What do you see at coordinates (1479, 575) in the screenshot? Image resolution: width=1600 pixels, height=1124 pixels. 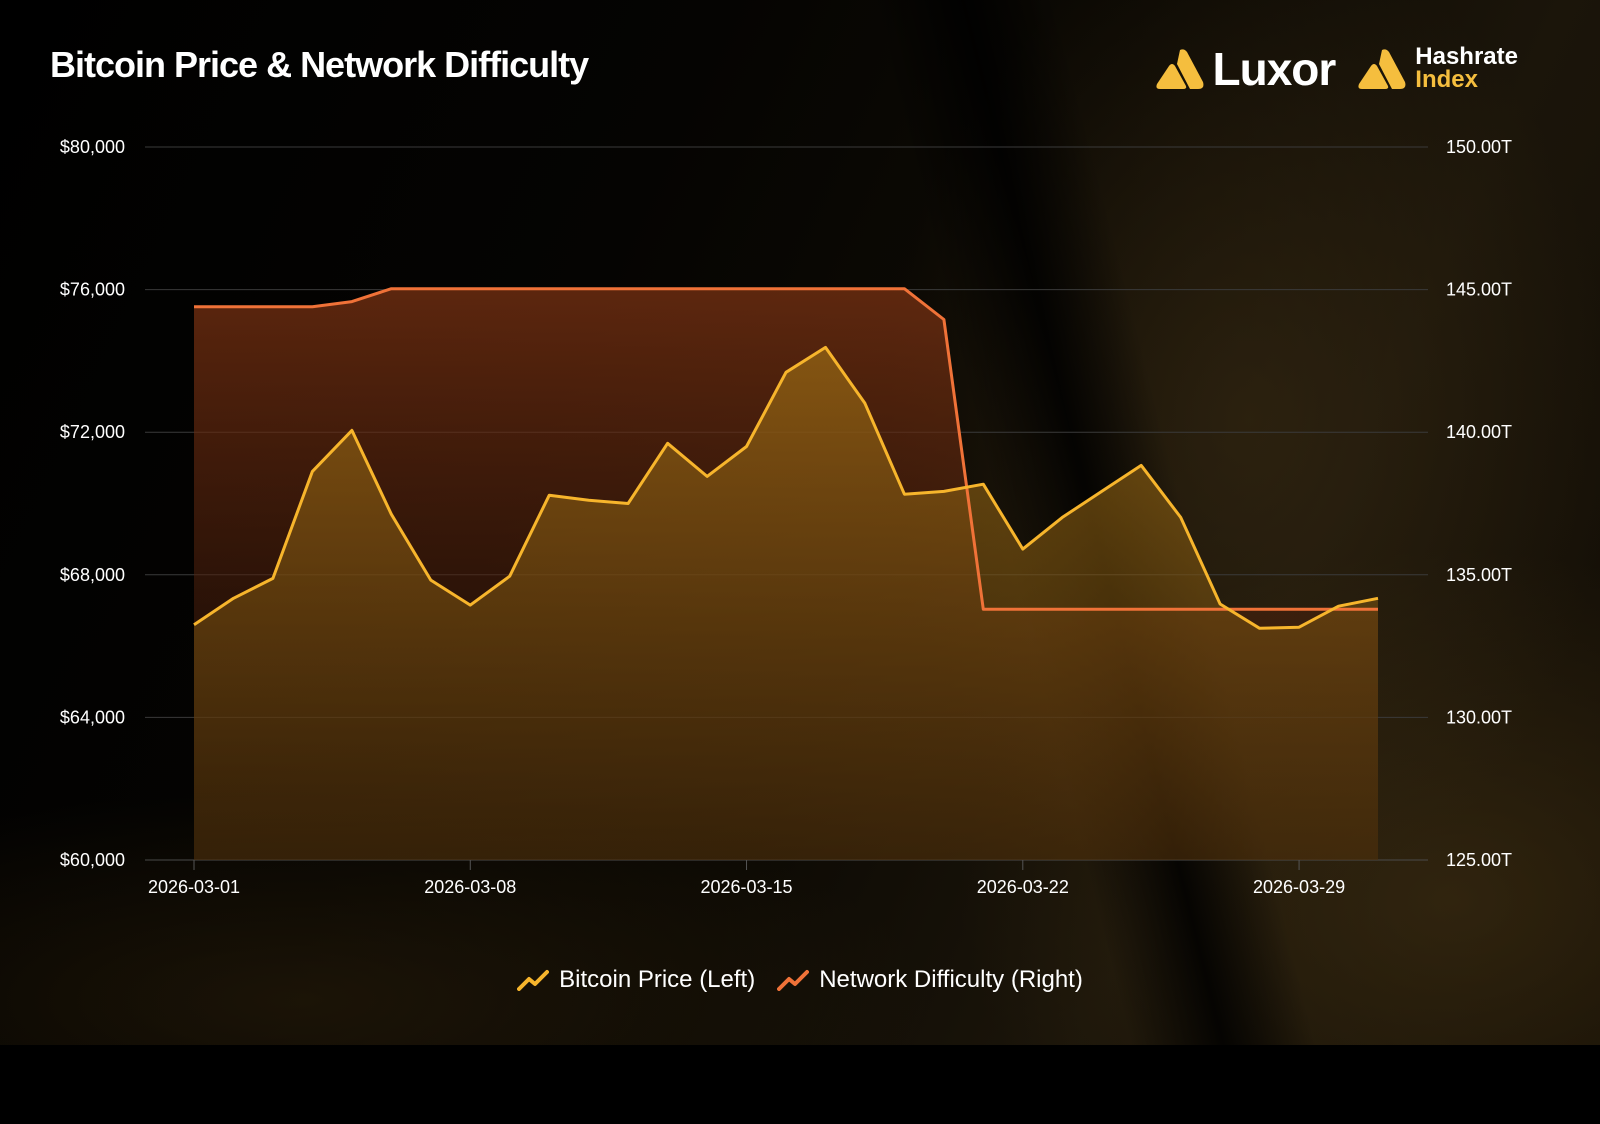 I see `right-axis-tick-label: 135.00T` at bounding box center [1479, 575].